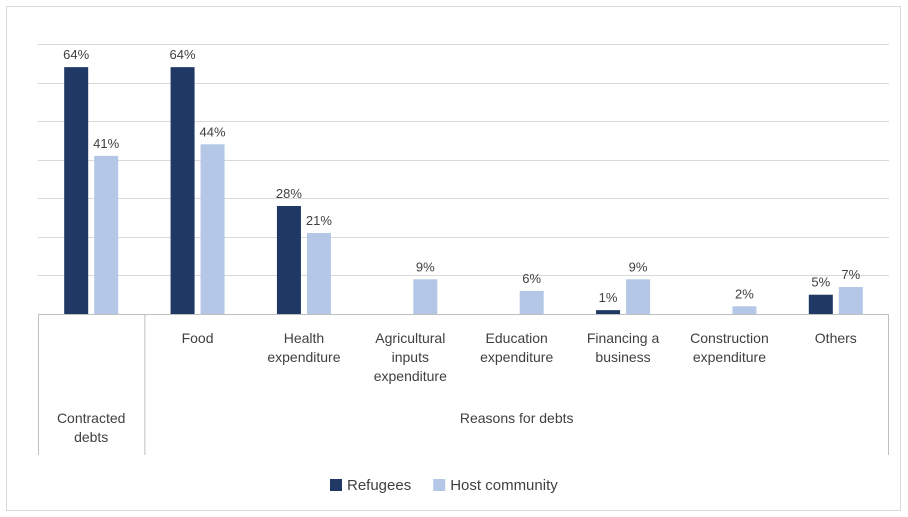 This screenshot has width=908, height=517. Describe the element at coordinates (850, 274) in the screenshot. I see `data-label: 7%` at that location.